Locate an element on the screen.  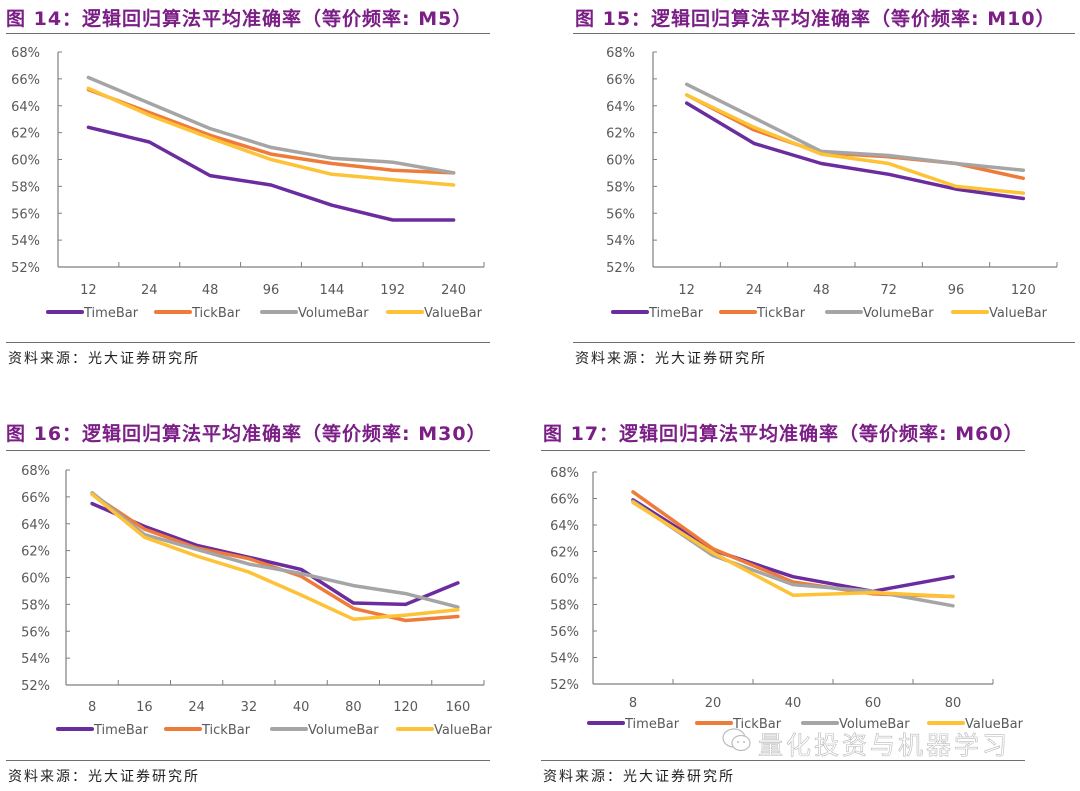
x-tick-label: 144 is located at coordinates (331, 290).